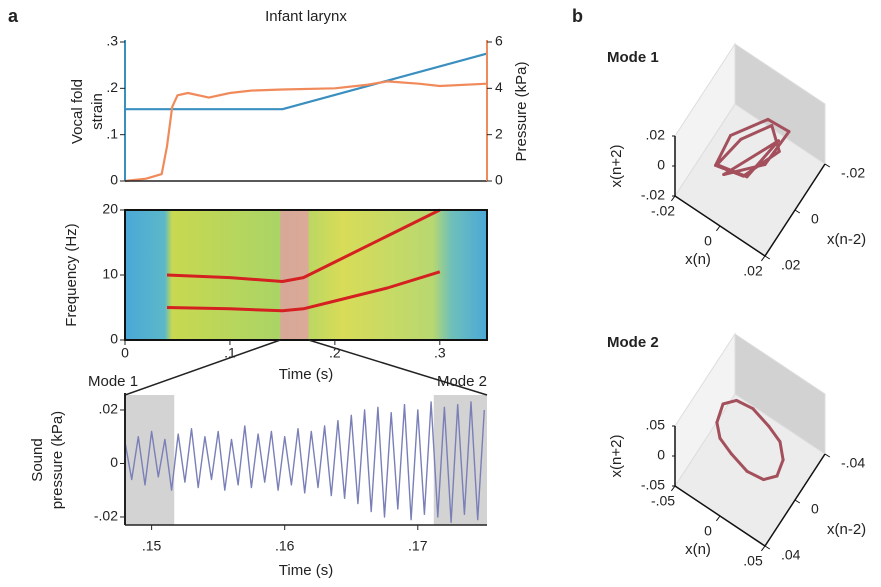  I want to click on annotation: Mode 2, so click(462, 381).